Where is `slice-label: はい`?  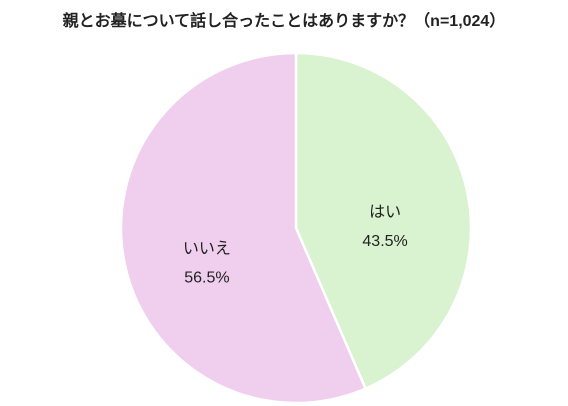
slice-label: はい is located at coordinates (385, 212).